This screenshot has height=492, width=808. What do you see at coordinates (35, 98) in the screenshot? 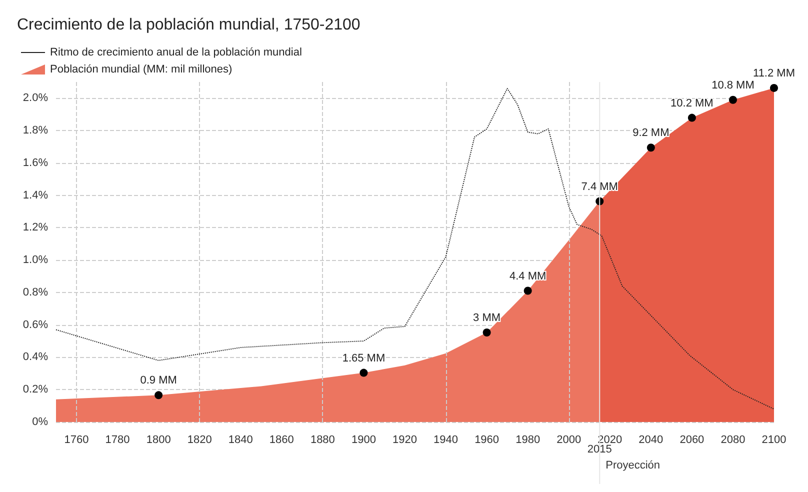
I see `y-tick-label: 2.0%` at bounding box center [35, 98].